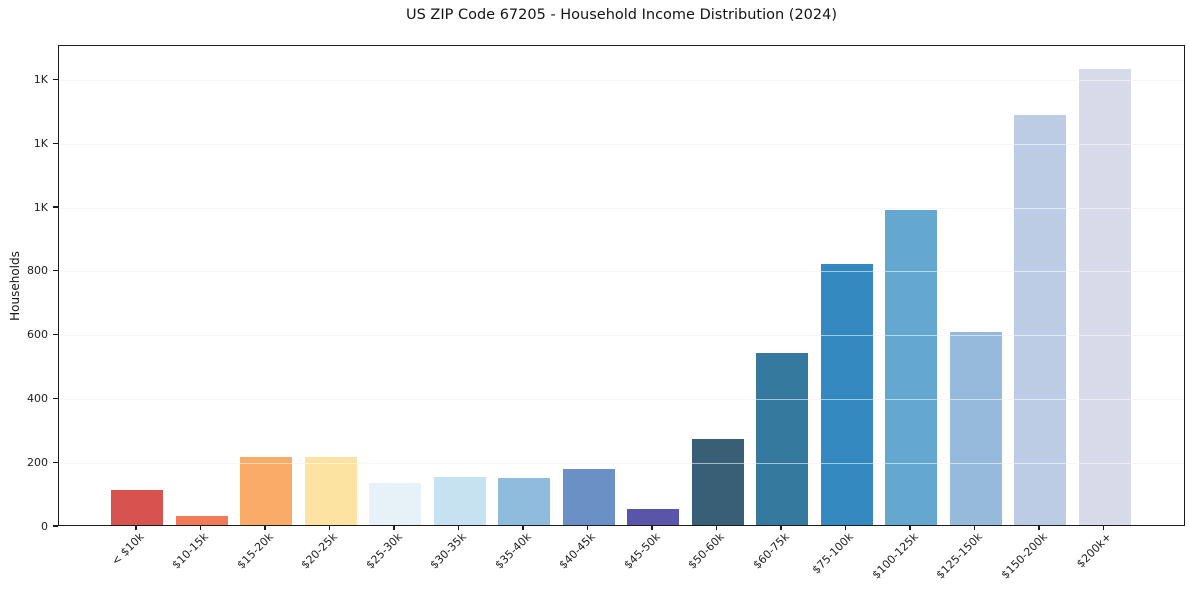 This screenshot has height=590, width=1189. I want to click on x-tick-label: $40-45k, so click(577, 551).